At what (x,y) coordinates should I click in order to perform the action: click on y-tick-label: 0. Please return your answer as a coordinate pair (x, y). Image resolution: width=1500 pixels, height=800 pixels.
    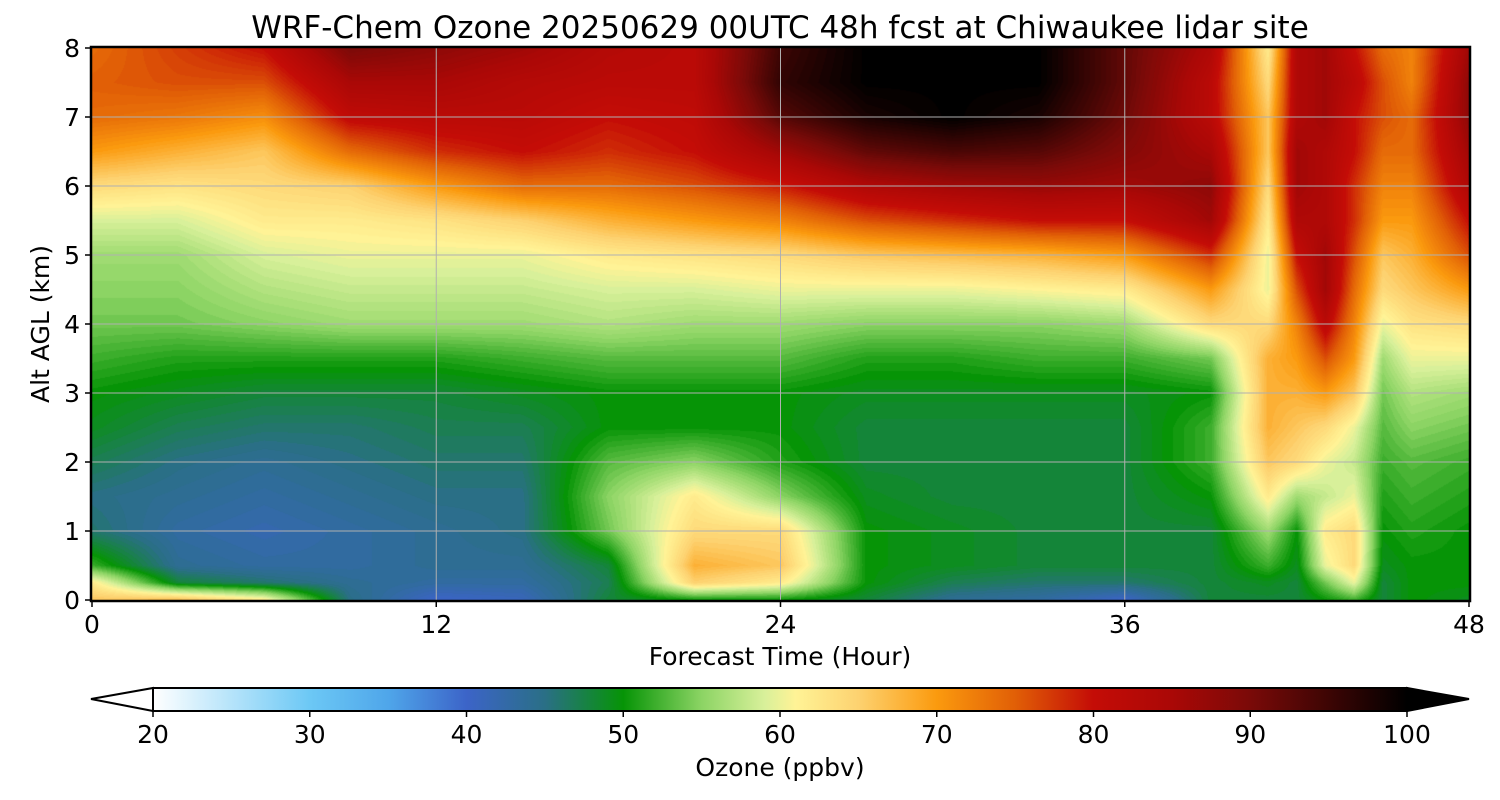
    Looking at the image, I should click on (72, 600).